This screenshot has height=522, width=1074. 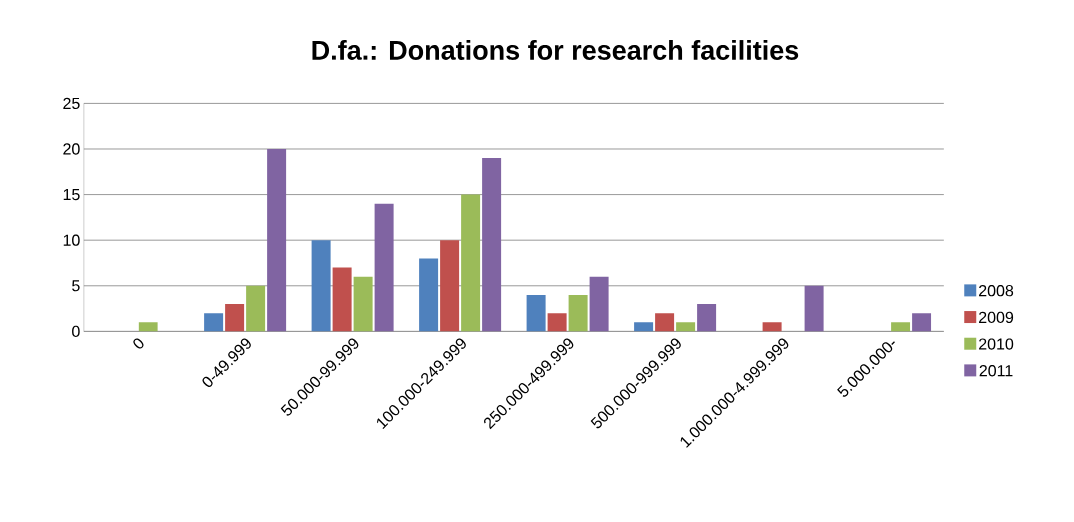 I want to click on chart-title: D.fa.: Donations for research facilities, so click(x=555, y=50).